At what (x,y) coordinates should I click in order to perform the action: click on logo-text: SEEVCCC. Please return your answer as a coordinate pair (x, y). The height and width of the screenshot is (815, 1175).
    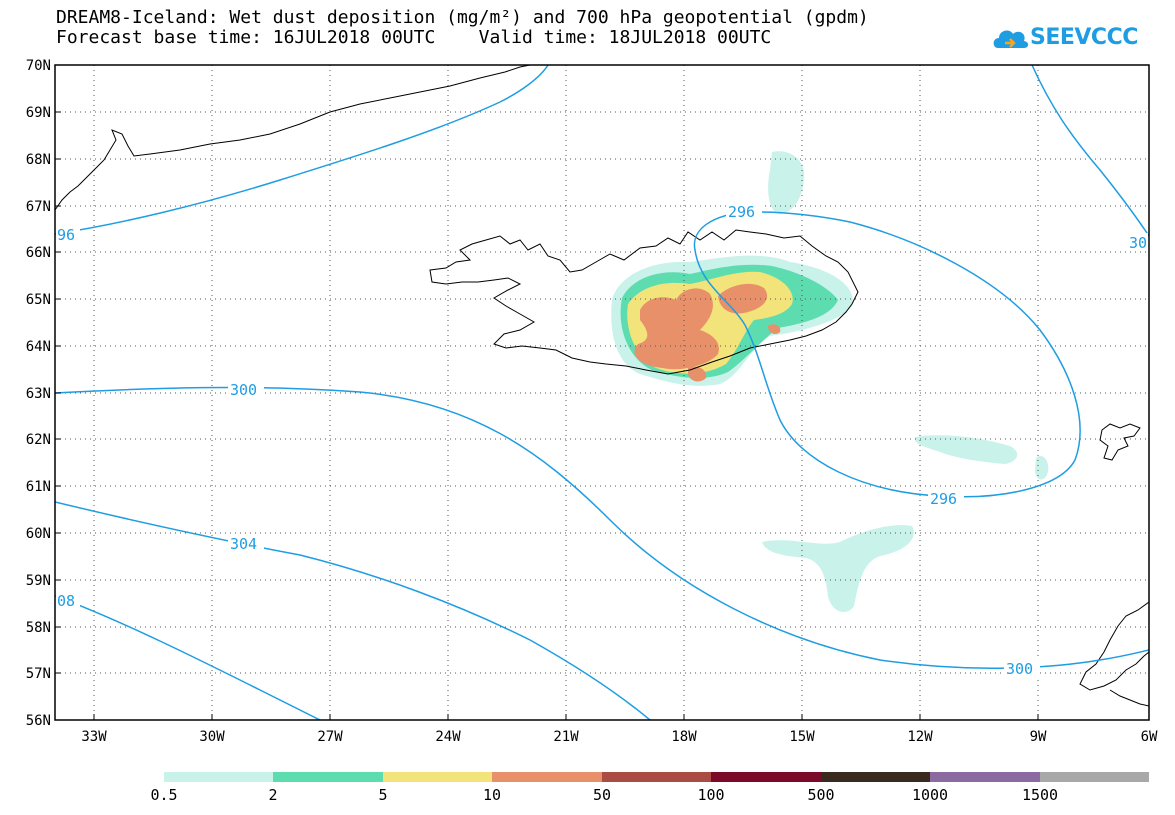
    Looking at the image, I should click on (1084, 37).